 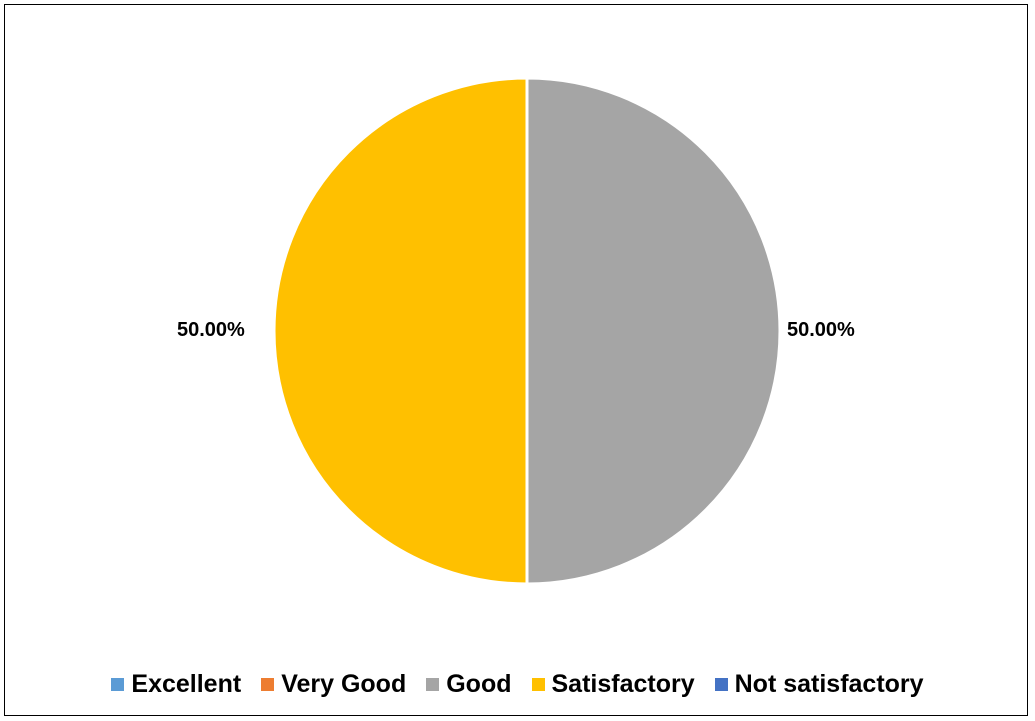 I want to click on legend-swatch-not-satisfactory, so click(x=721, y=684).